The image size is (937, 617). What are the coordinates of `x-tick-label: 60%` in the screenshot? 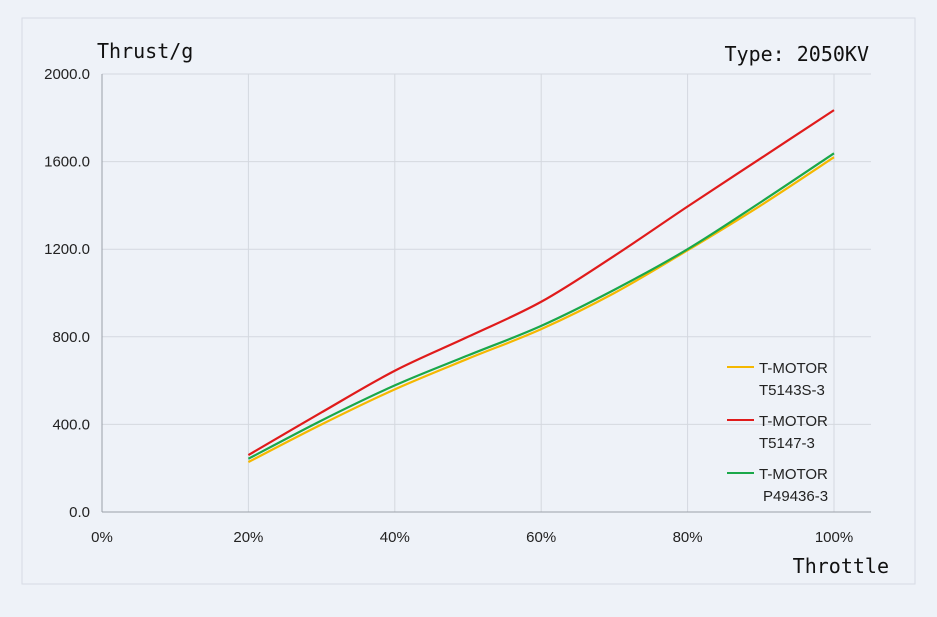 It's located at (541, 537).